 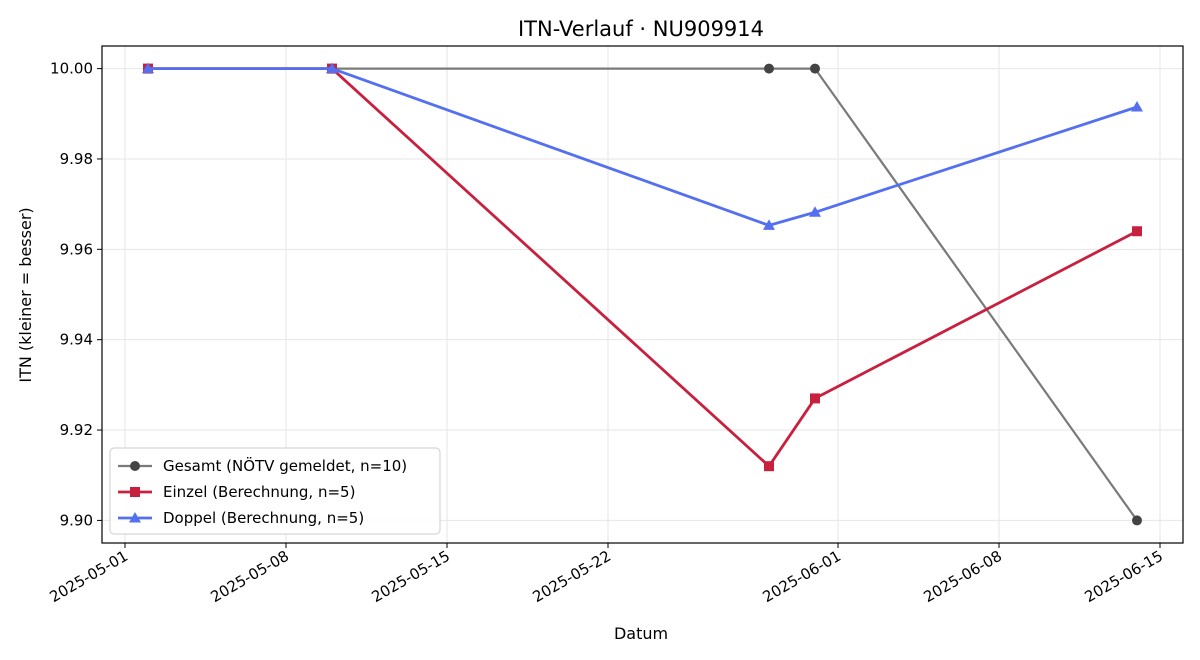 I want to click on y-tick-label: 9.94, so click(x=76, y=340).